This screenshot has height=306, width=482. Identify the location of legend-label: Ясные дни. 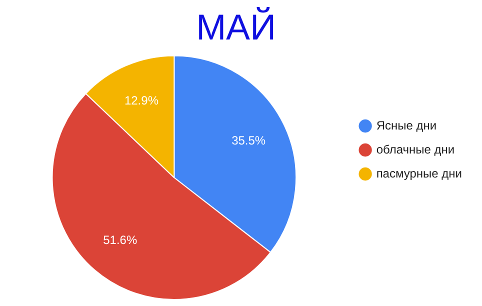
(406, 125).